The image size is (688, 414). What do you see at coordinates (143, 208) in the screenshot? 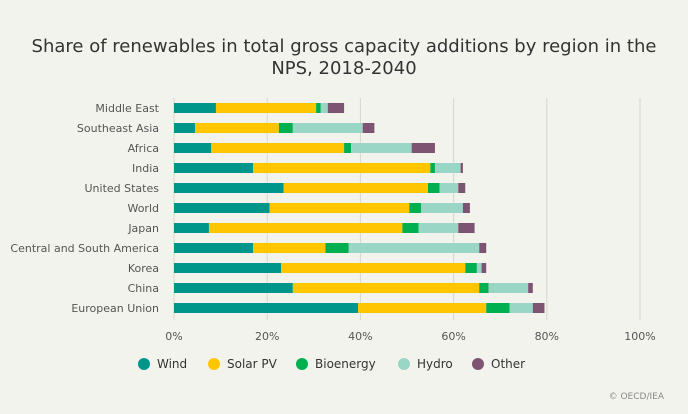
I see `category-label: World` at bounding box center [143, 208].